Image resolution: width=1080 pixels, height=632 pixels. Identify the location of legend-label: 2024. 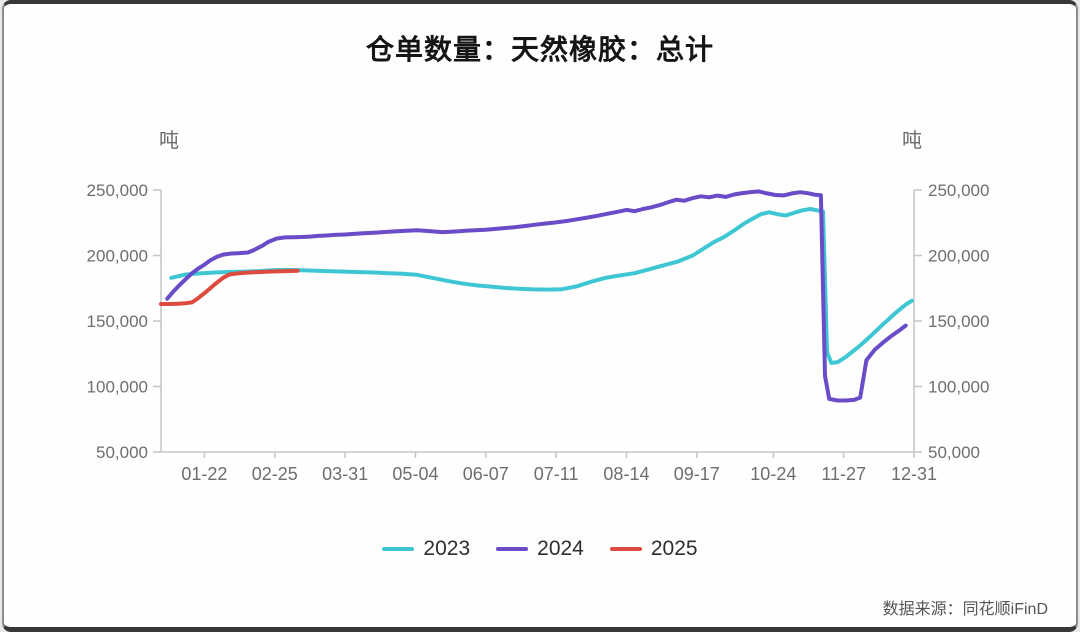
(560, 548).